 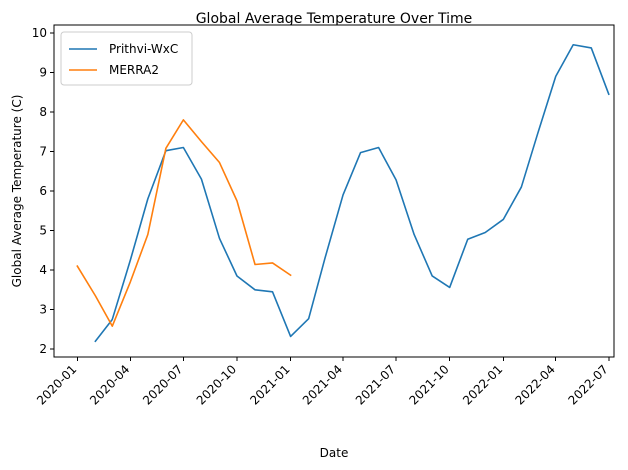 I want to click on y-tick-label: 7, so click(x=43, y=151).